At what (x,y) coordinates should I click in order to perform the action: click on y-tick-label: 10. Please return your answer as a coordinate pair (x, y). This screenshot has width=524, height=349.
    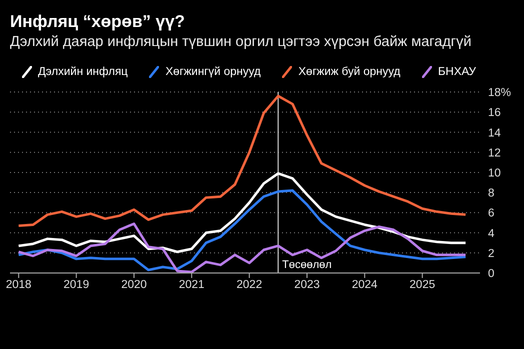
    Looking at the image, I should click on (494, 174).